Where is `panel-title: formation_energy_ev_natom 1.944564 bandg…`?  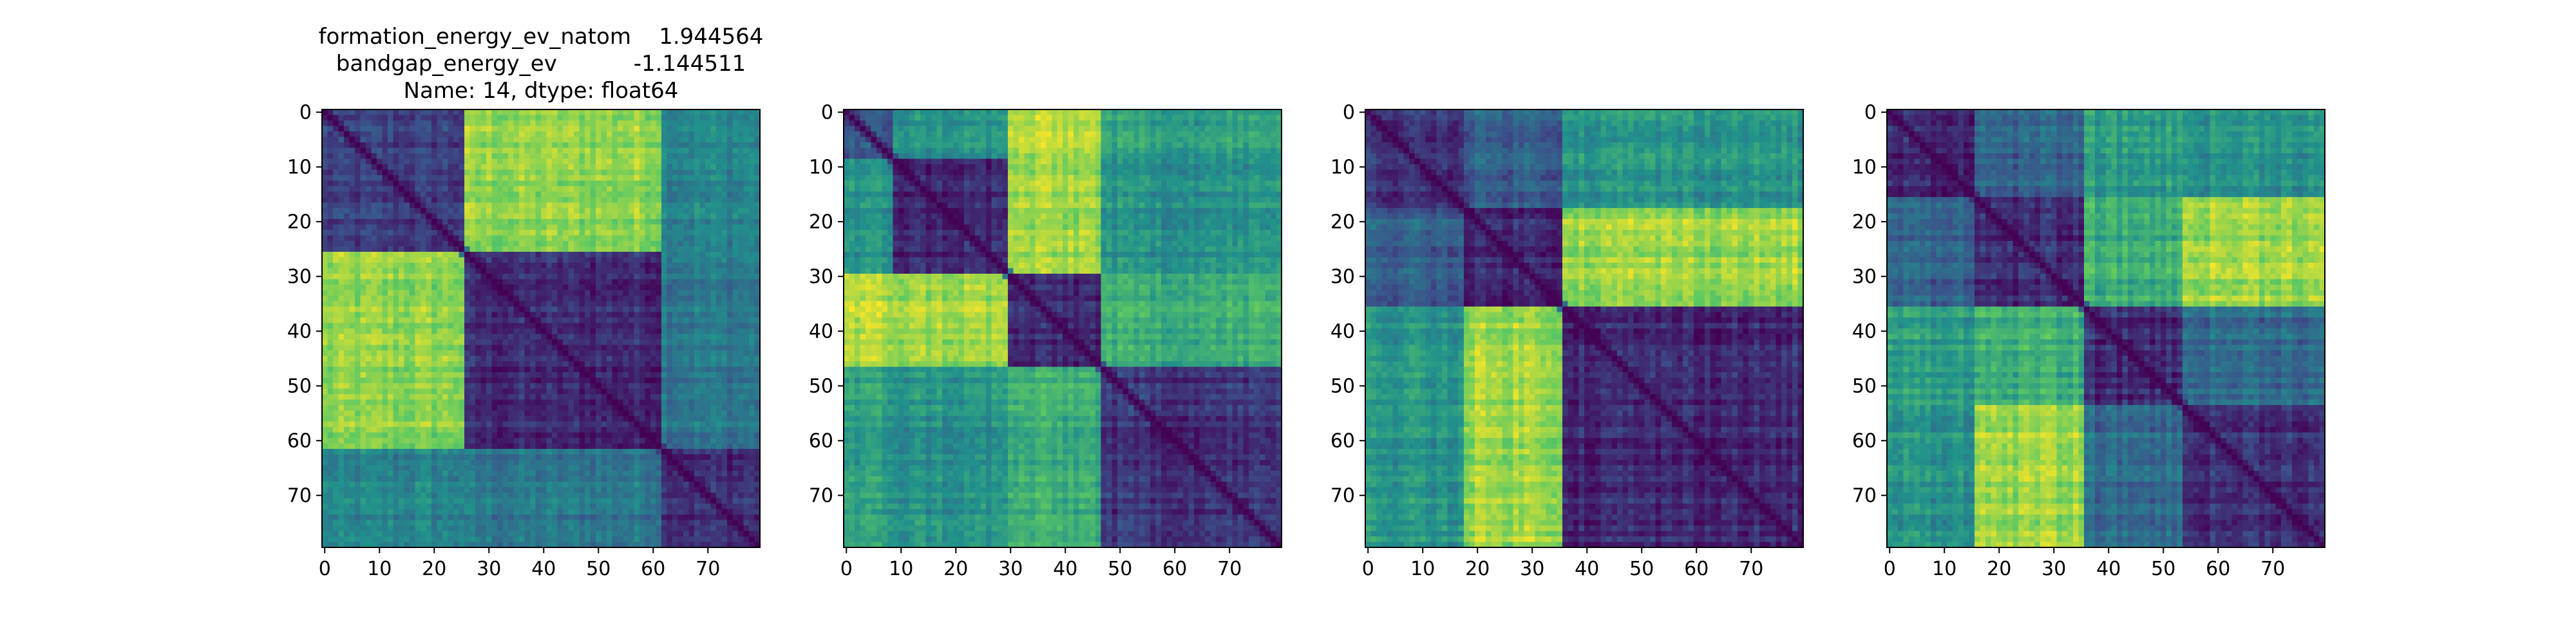 panel-title: formation_energy_ev_natom 1.944564 bandg… is located at coordinates (541, 64).